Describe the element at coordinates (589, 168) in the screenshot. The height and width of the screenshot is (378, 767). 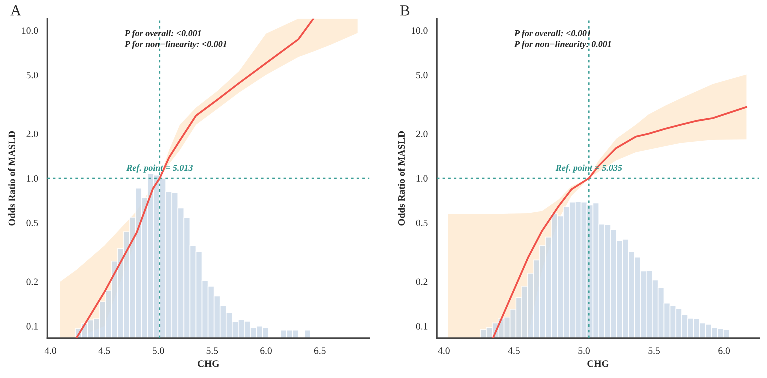
I see `annotation: Ref. point = 5.035` at that location.